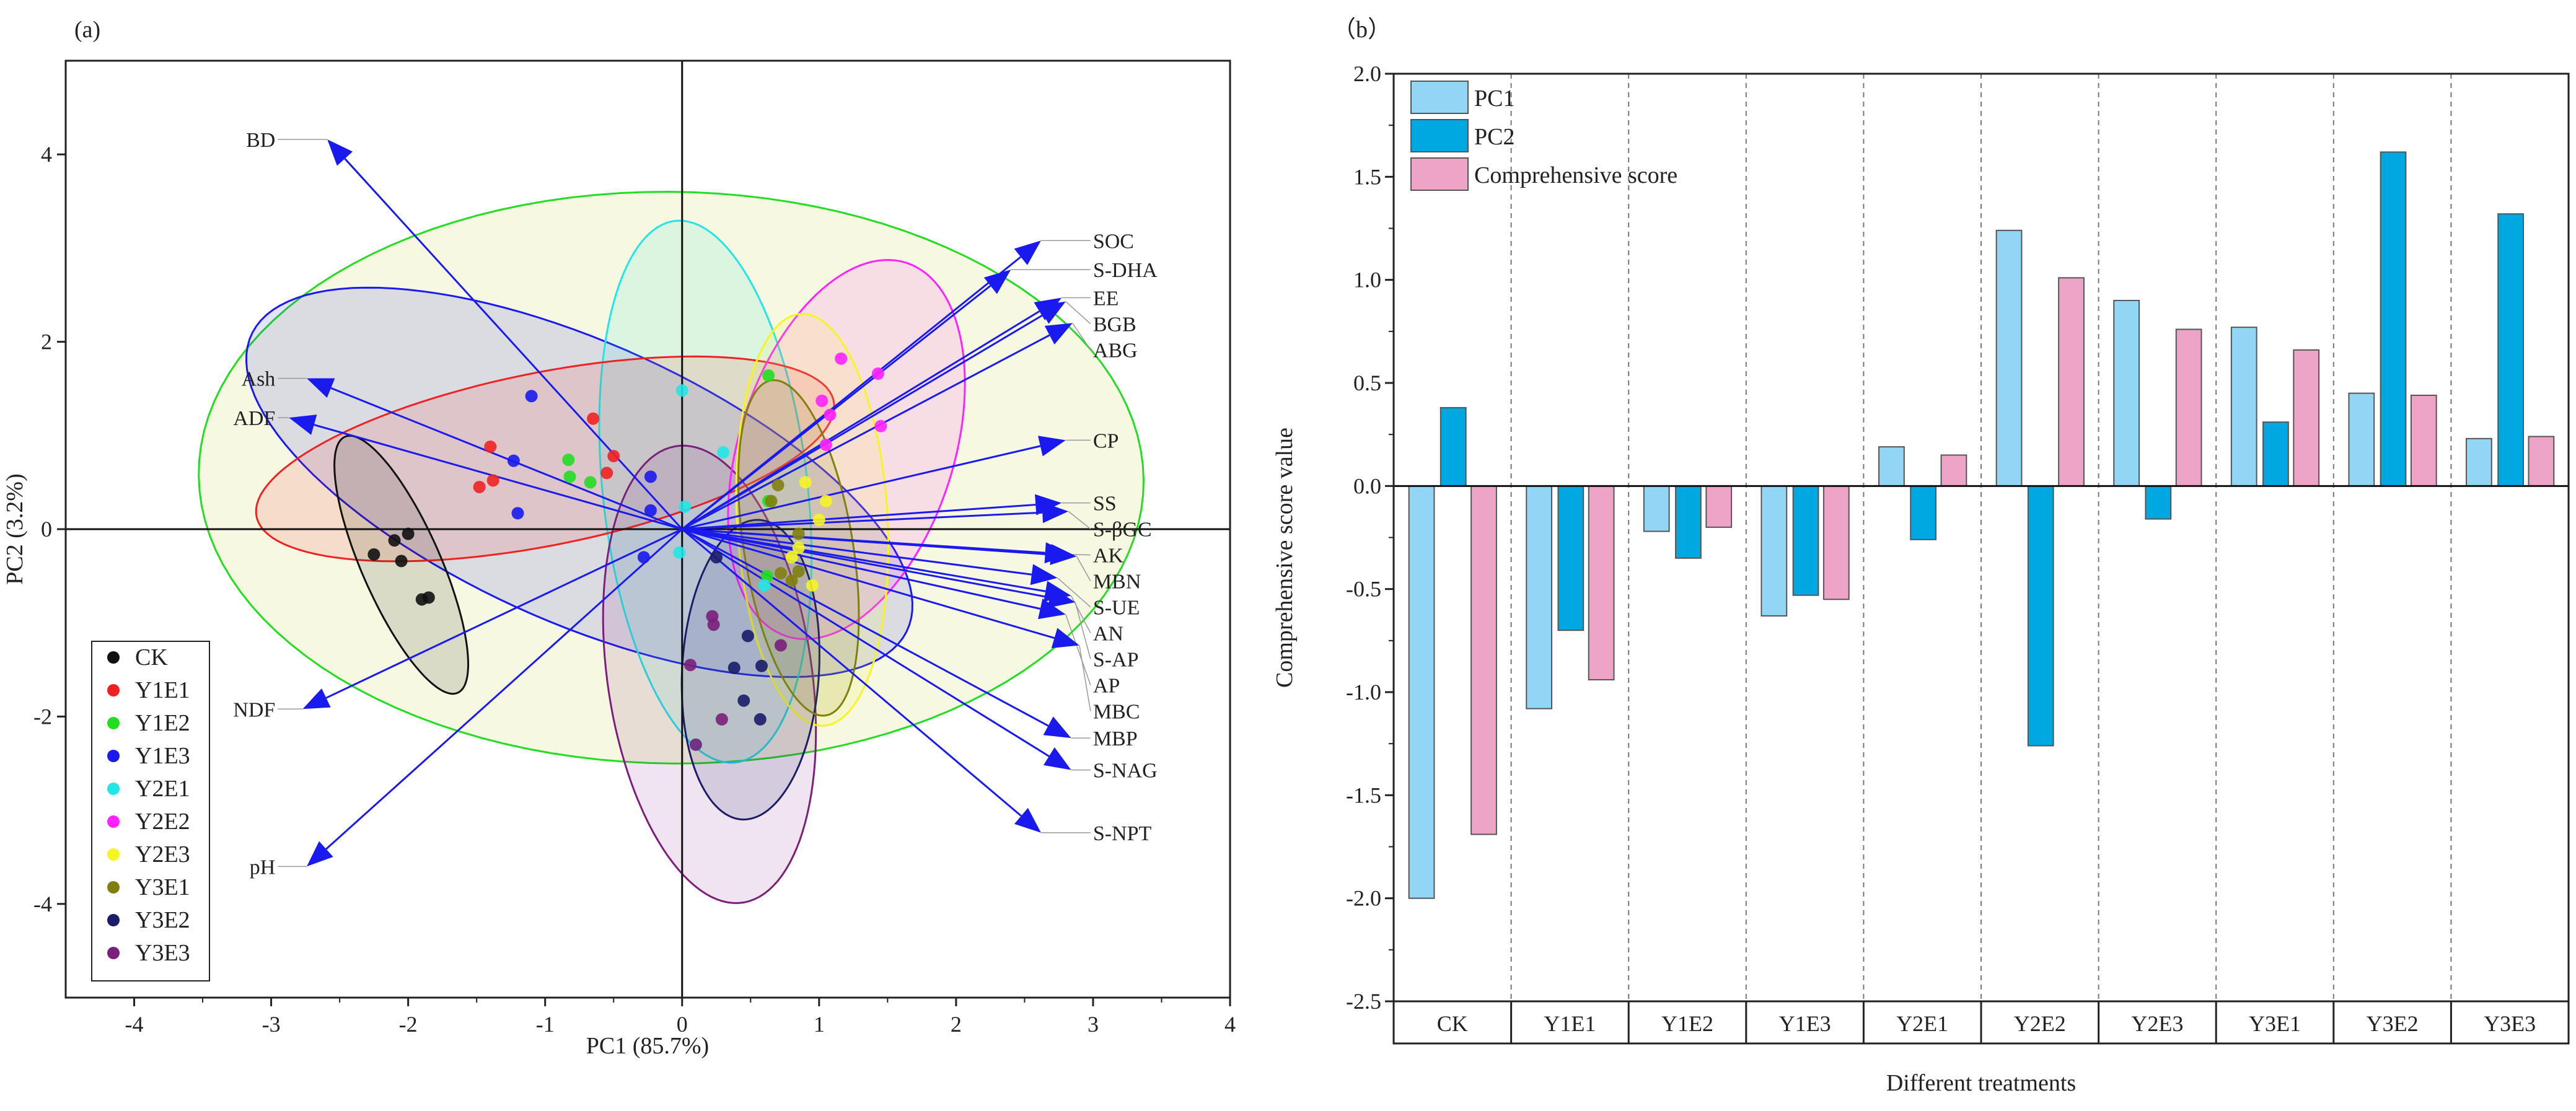 The image size is (2576, 1111). Describe the element at coordinates (1116, 608) in the screenshot. I see `loading-label: S-UE` at that location.